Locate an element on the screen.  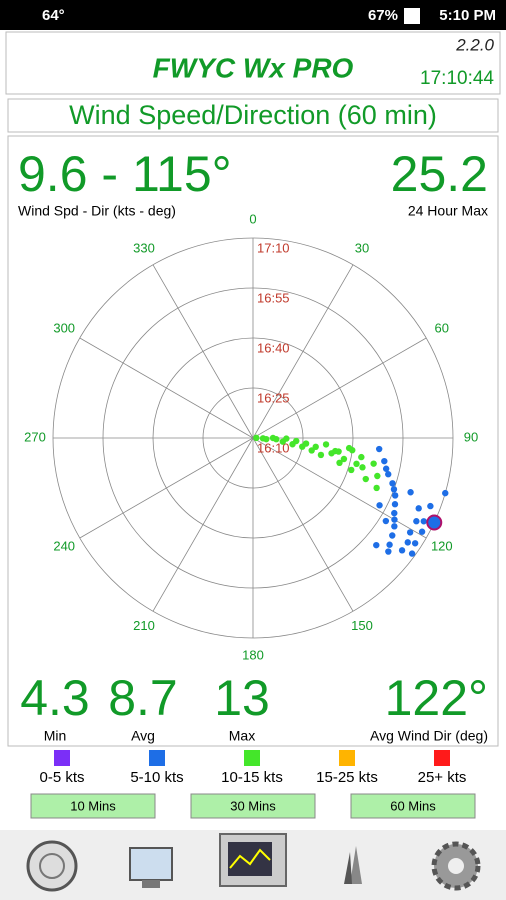
panel-title: Wind Speed/Direction (60 min) is located at coordinates (253, 115).